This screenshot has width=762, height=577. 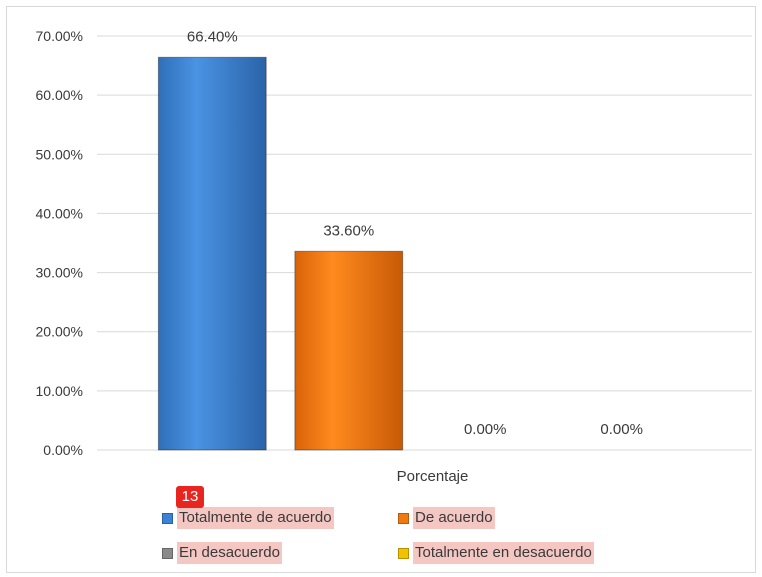 What do you see at coordinates (59, 36) in the screenshot?
I see `y-tick-label: 70.00%` at bounding box center [59, 36].